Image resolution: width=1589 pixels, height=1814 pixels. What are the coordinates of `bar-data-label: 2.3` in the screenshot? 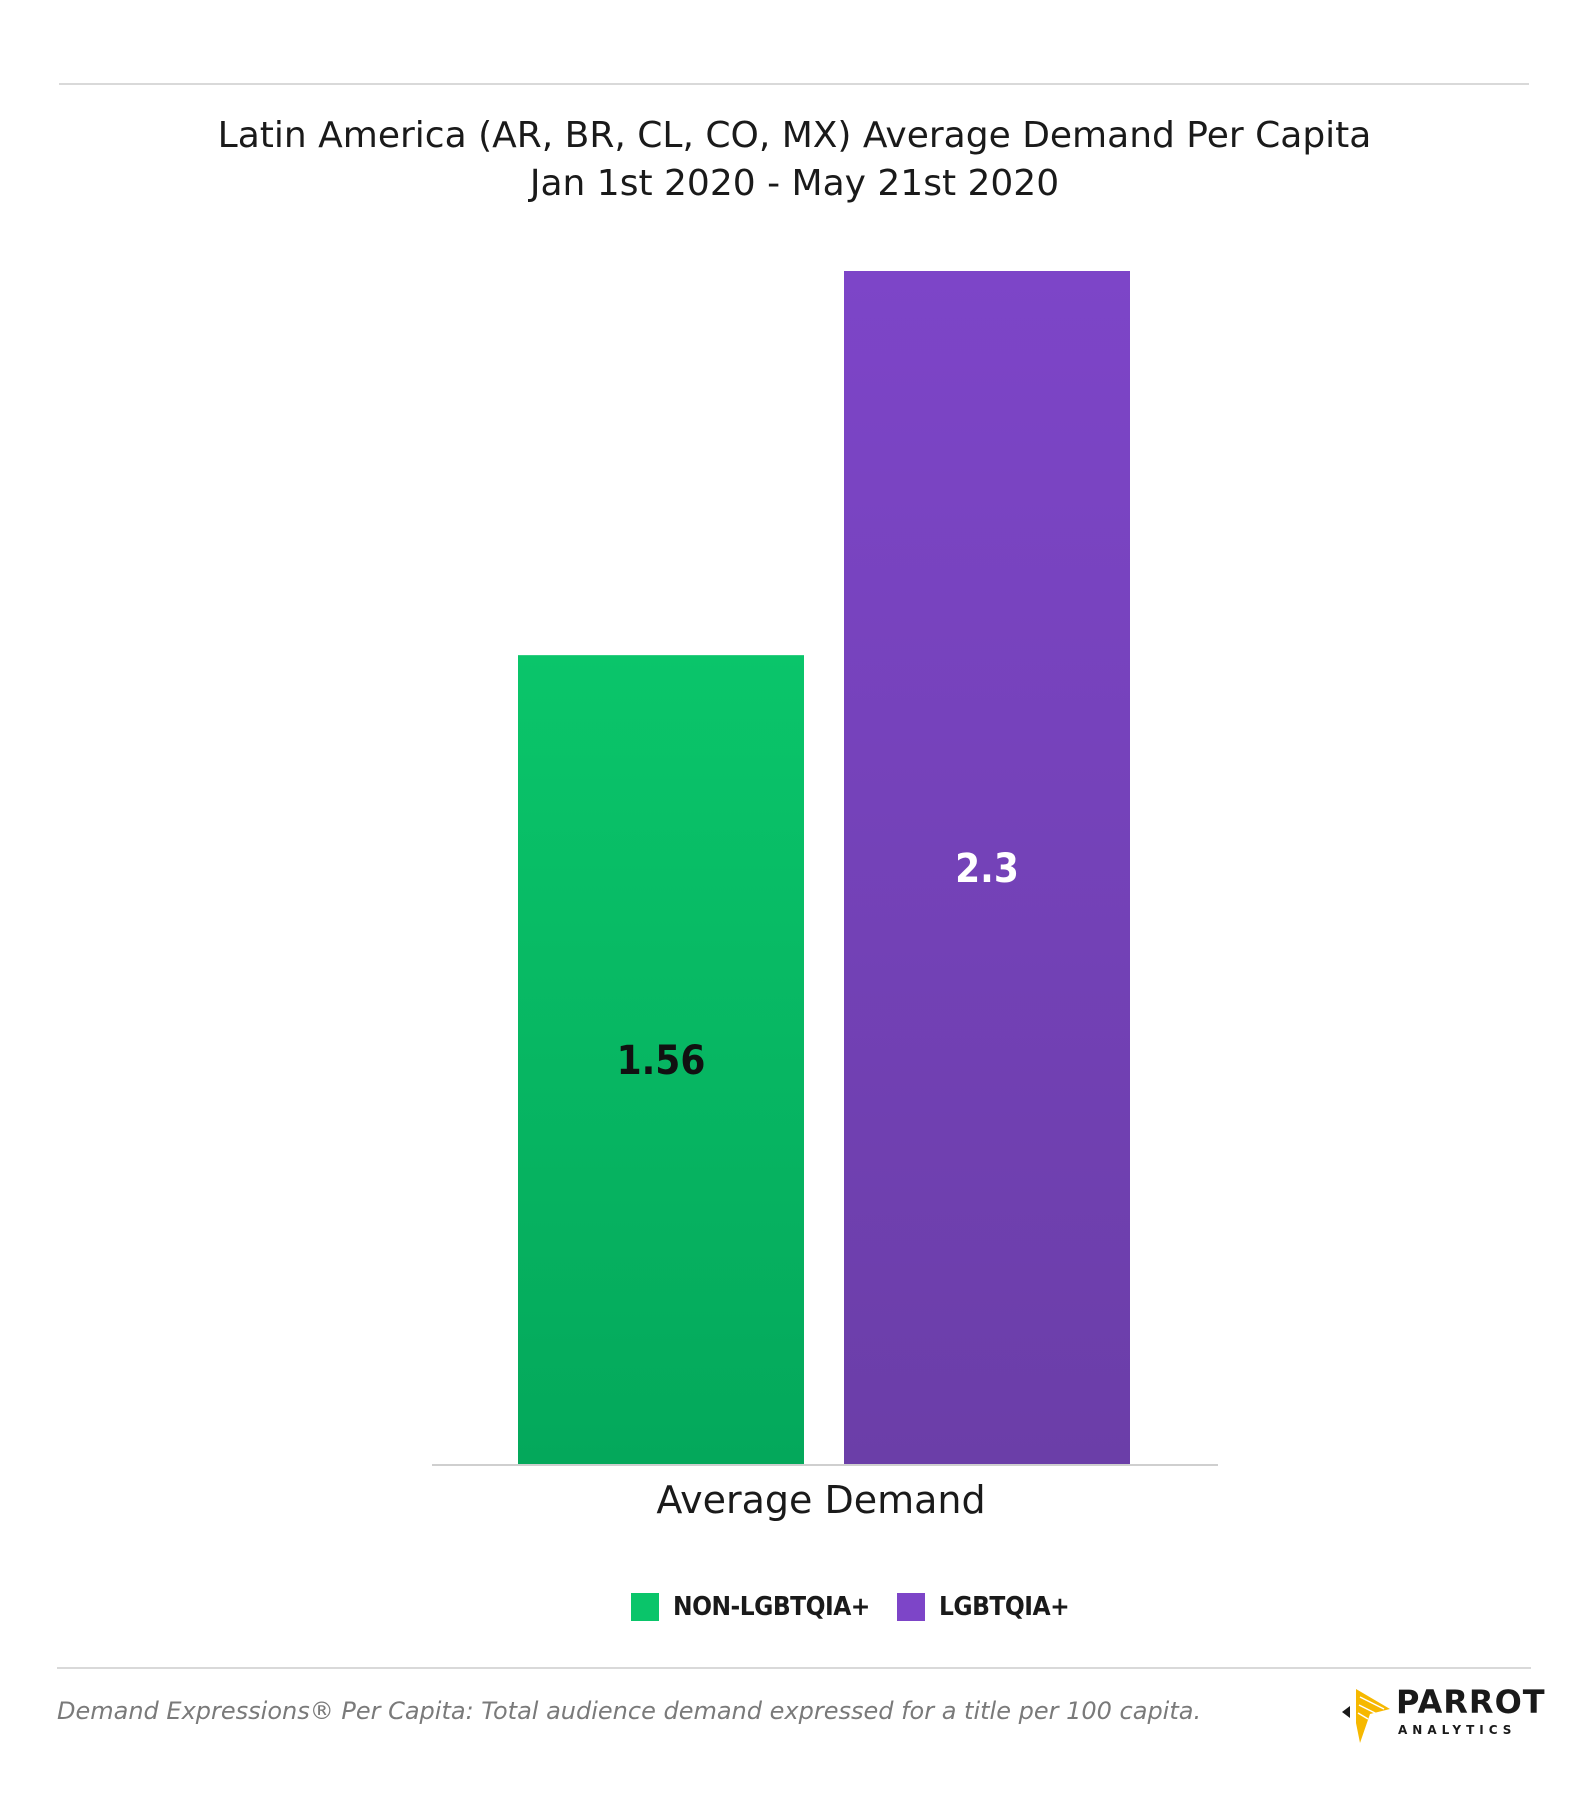 It's located at (987, 869).